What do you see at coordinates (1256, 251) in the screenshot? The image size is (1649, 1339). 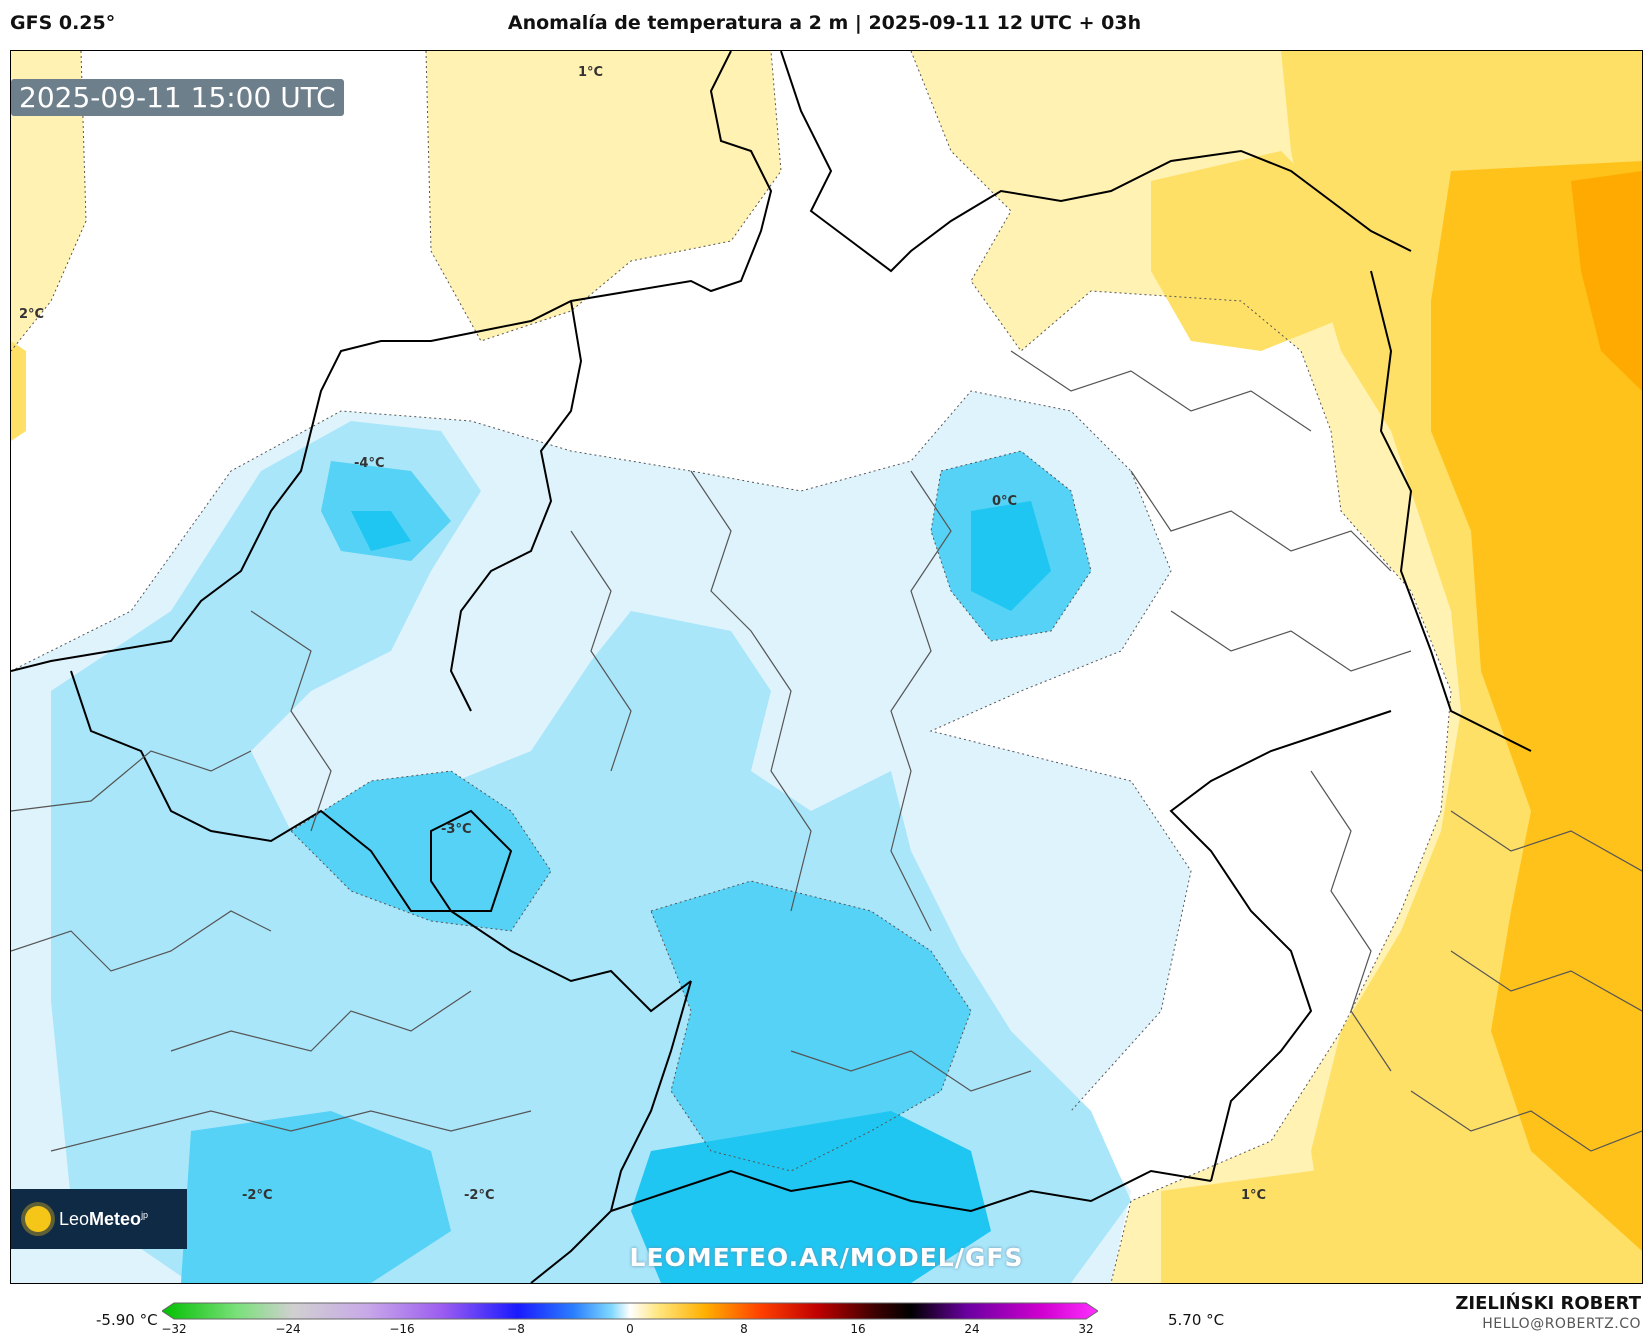 I see `warm-zone-poland` at bounding box center [1256, 251].